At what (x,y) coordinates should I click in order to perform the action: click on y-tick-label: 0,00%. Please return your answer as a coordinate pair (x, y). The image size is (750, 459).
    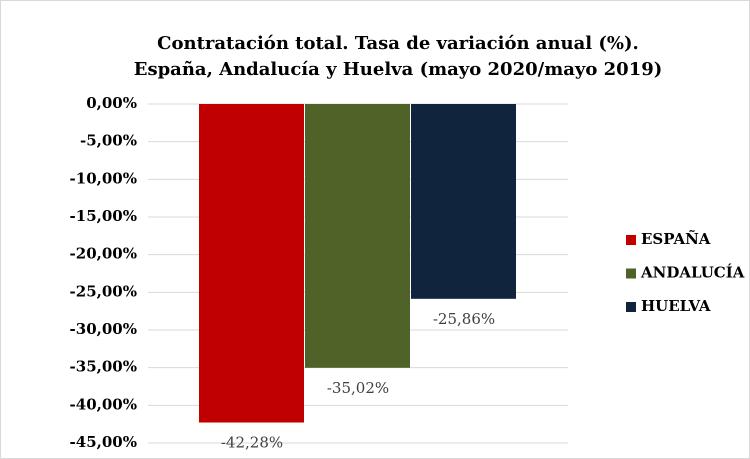
    Looking at the image, I should click on (111, 103).